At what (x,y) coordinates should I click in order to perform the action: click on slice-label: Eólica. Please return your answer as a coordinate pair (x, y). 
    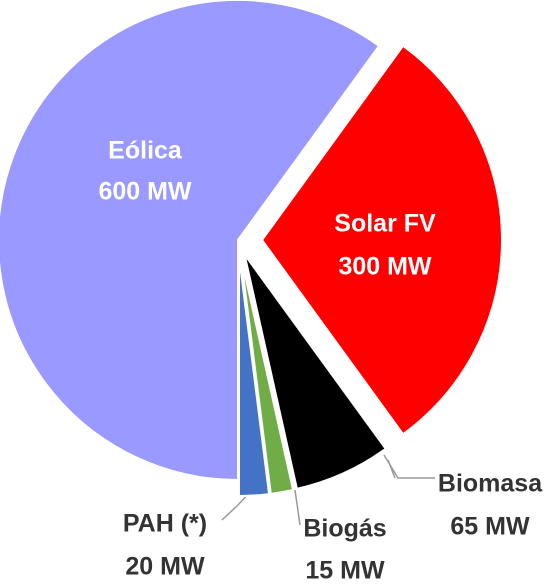
    Looking at the image, I should click on (145, 151).